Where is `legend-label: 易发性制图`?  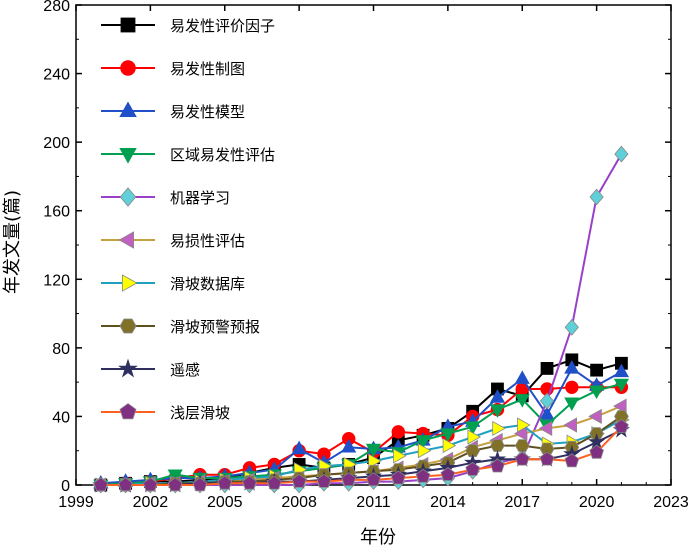
legend-label: 易发性制图 is located at coordinates (207, 69).